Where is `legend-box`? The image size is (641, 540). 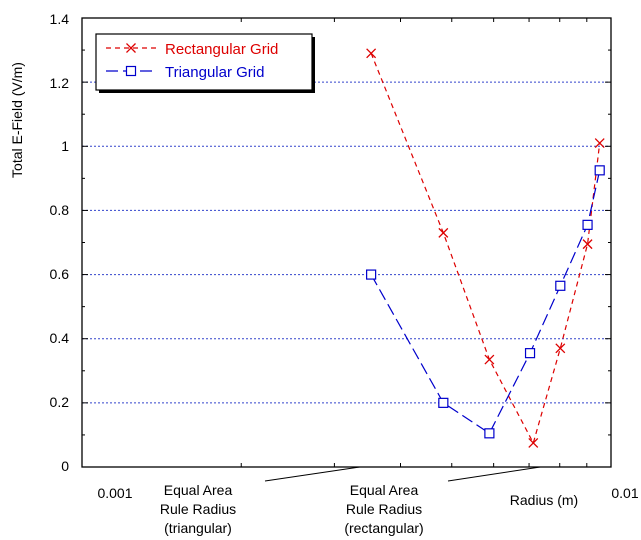 legend-box is located at coordinates (204, 62).